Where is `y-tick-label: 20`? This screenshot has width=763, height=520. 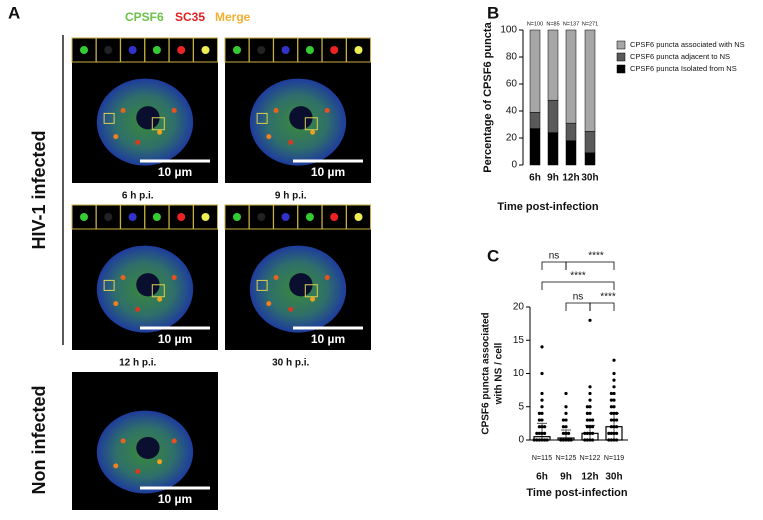
y-tick-label: 20 is located at coordinates (512, 138).